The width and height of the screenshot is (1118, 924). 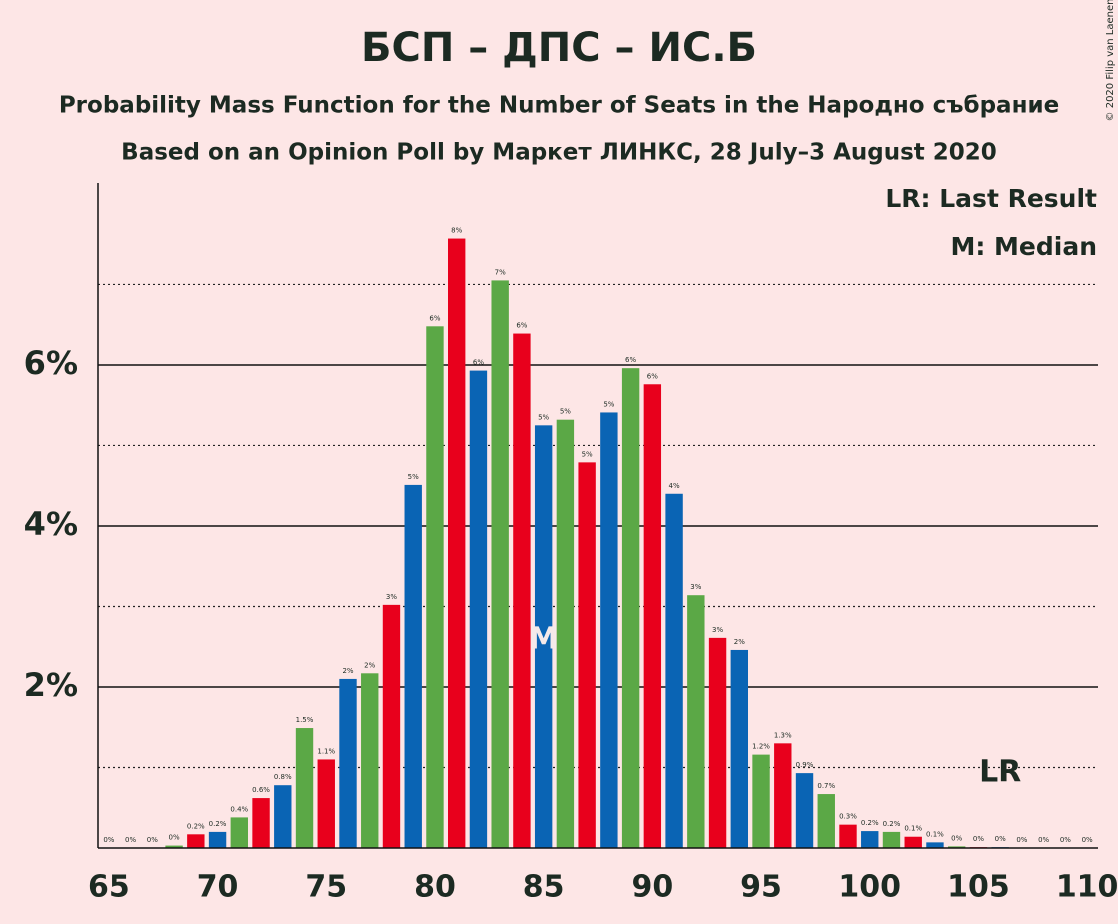 I want to click on value-label: 0.4%, so click(x=239, y=809).